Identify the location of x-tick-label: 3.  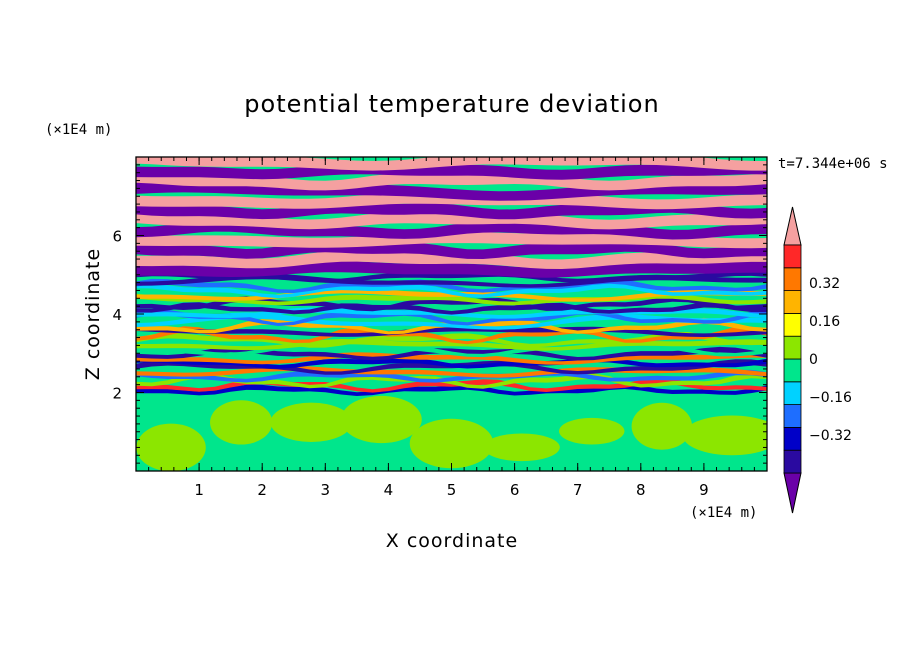
(326, 490).